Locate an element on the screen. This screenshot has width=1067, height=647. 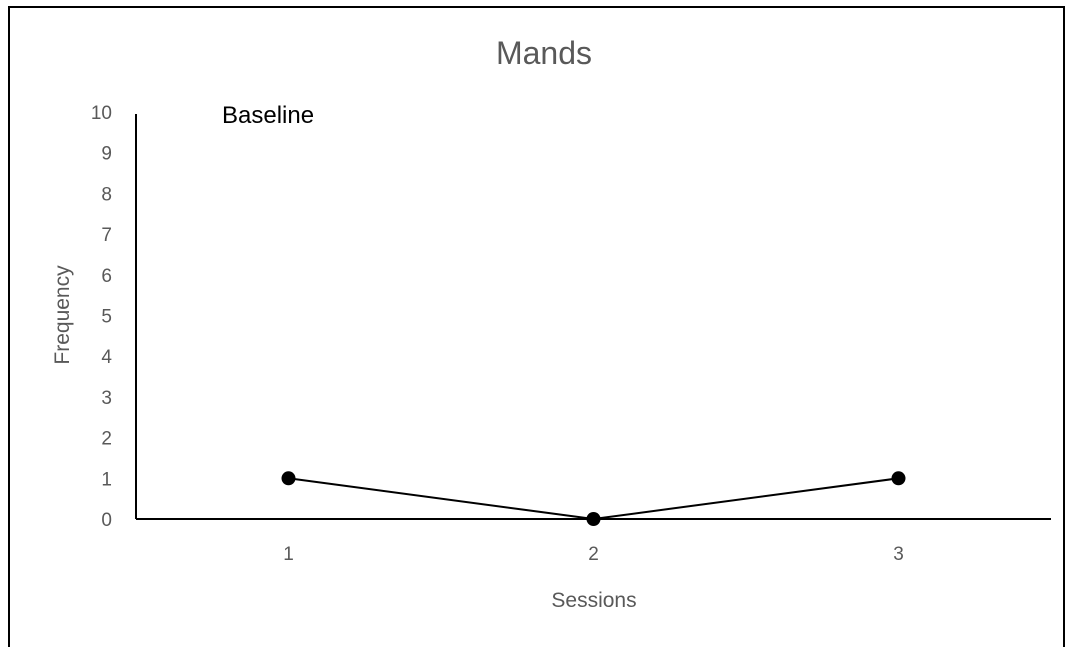
y-tick-label: 8 is located at coordinates (106, 194).